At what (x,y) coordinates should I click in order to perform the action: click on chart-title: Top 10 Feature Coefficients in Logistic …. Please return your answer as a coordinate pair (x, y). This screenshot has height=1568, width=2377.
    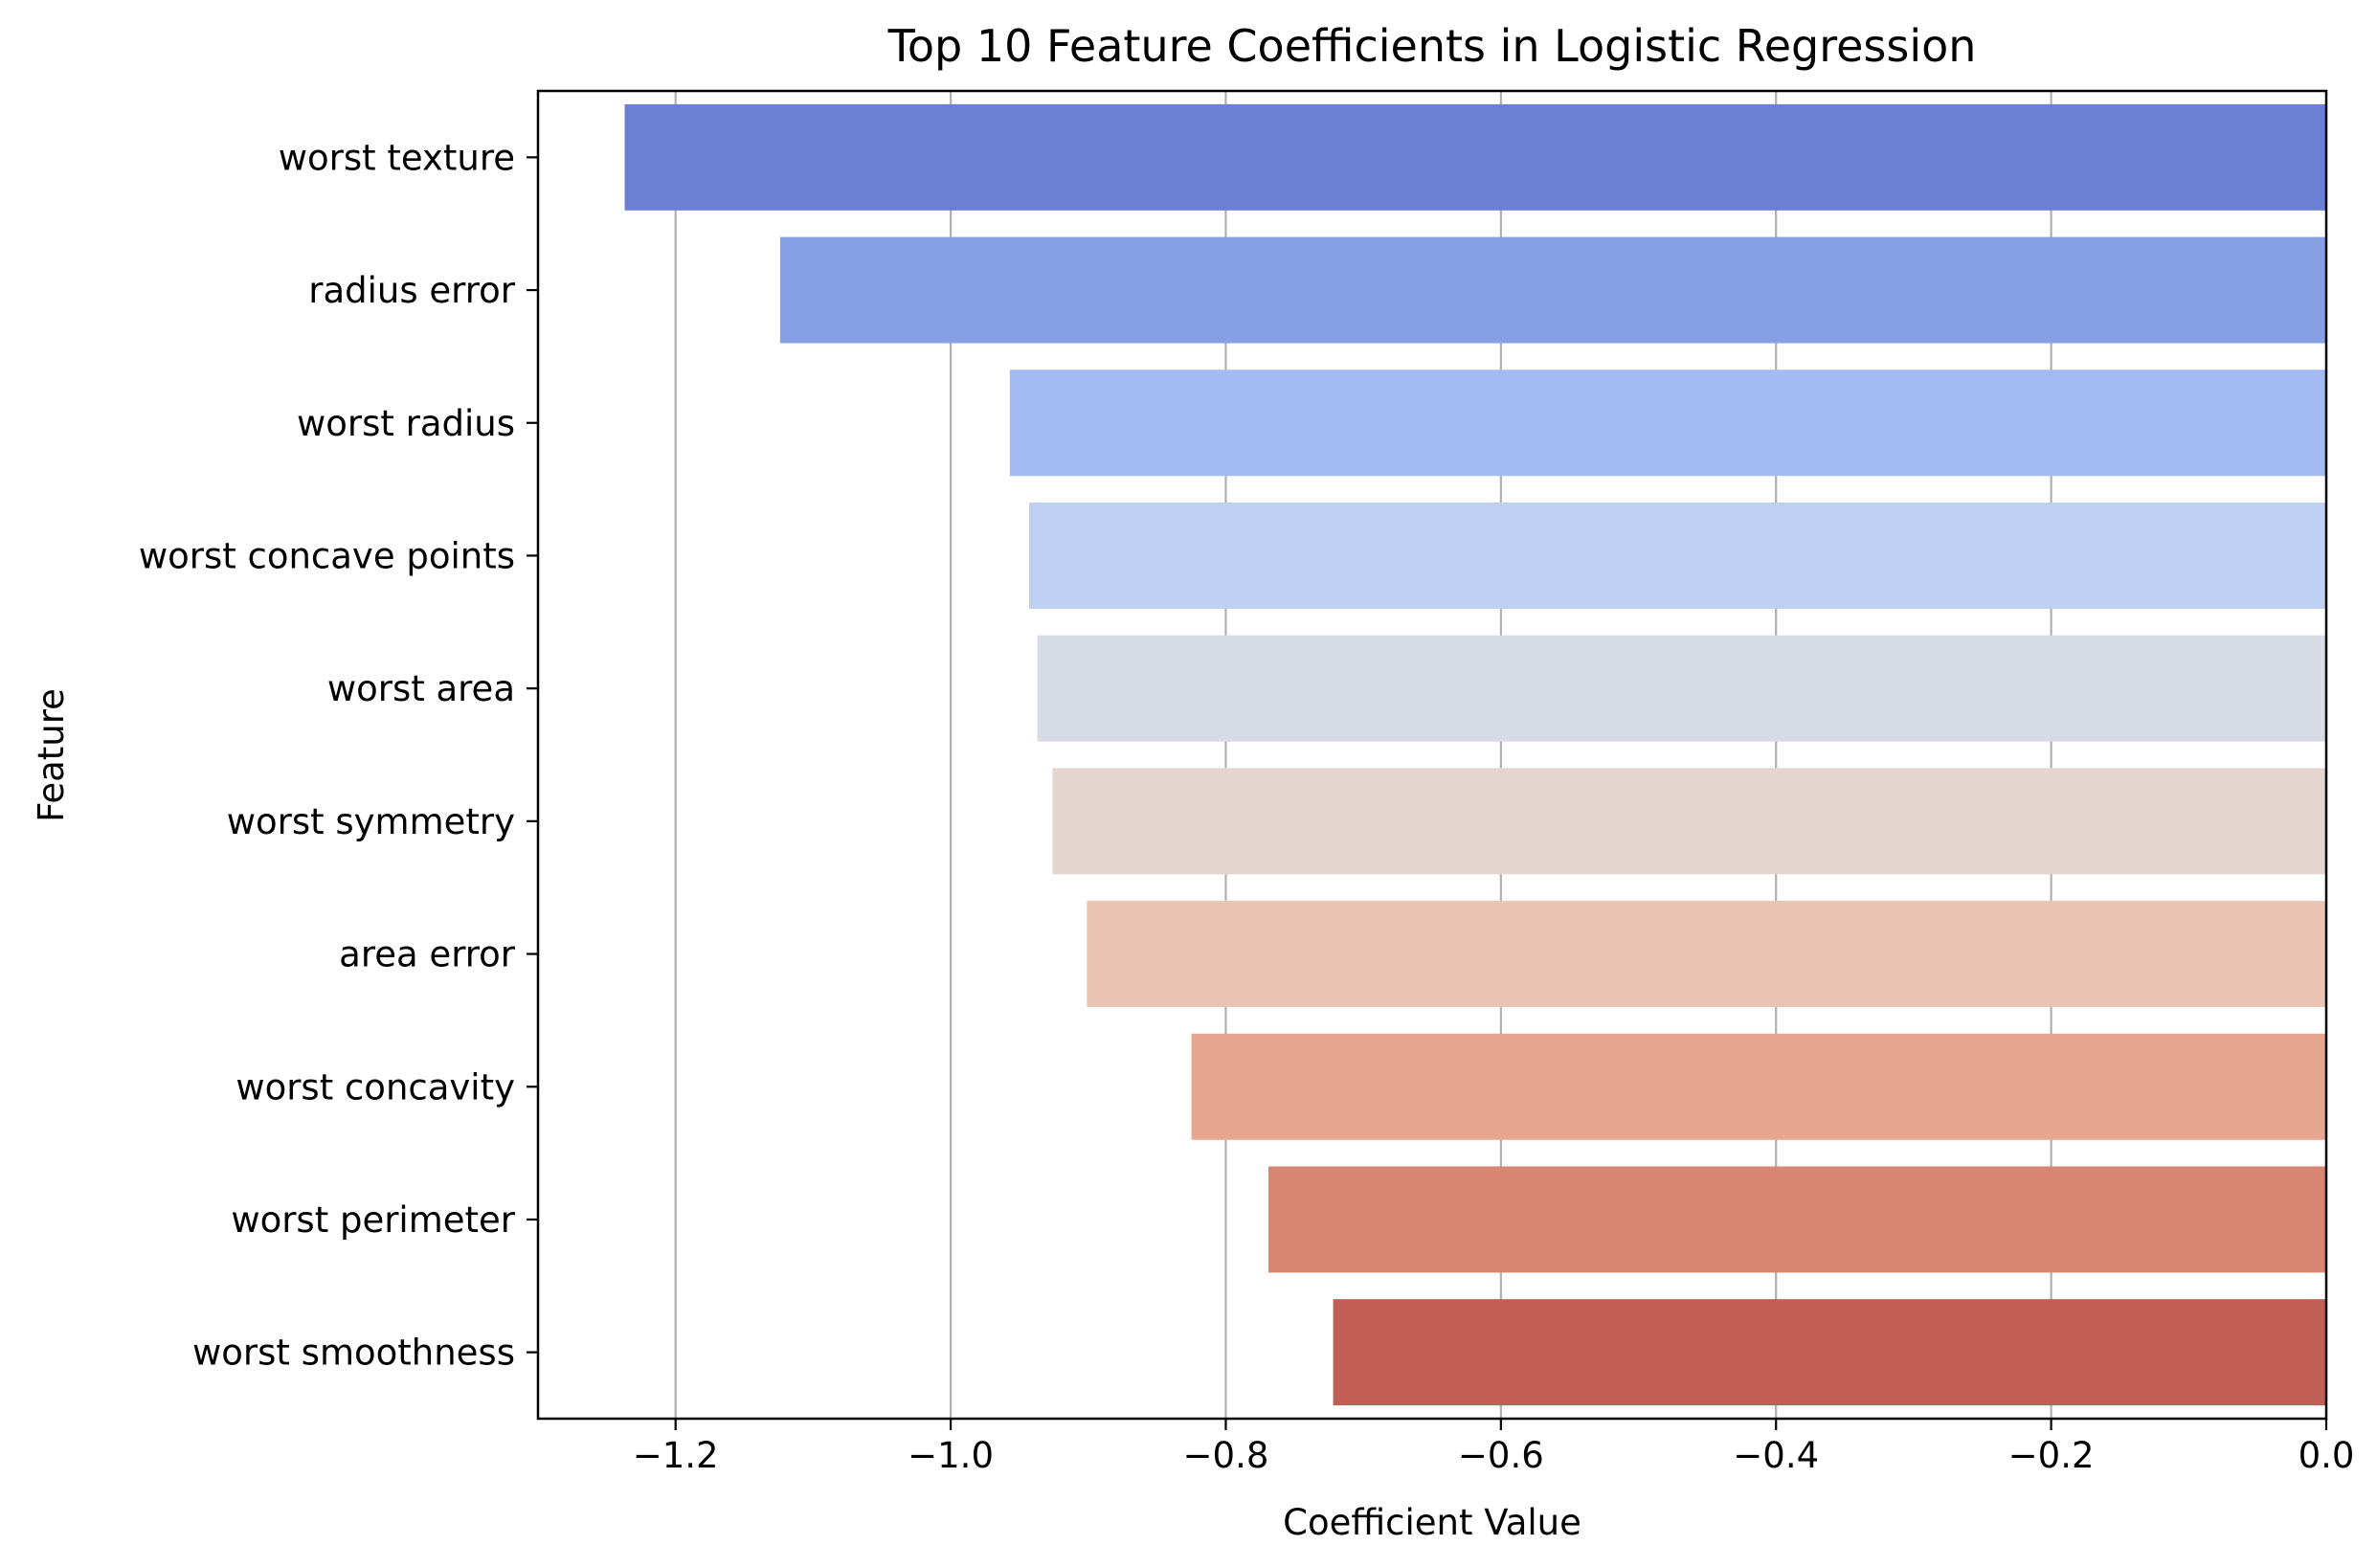
    Looking at the image, I should click on (1432, 46).